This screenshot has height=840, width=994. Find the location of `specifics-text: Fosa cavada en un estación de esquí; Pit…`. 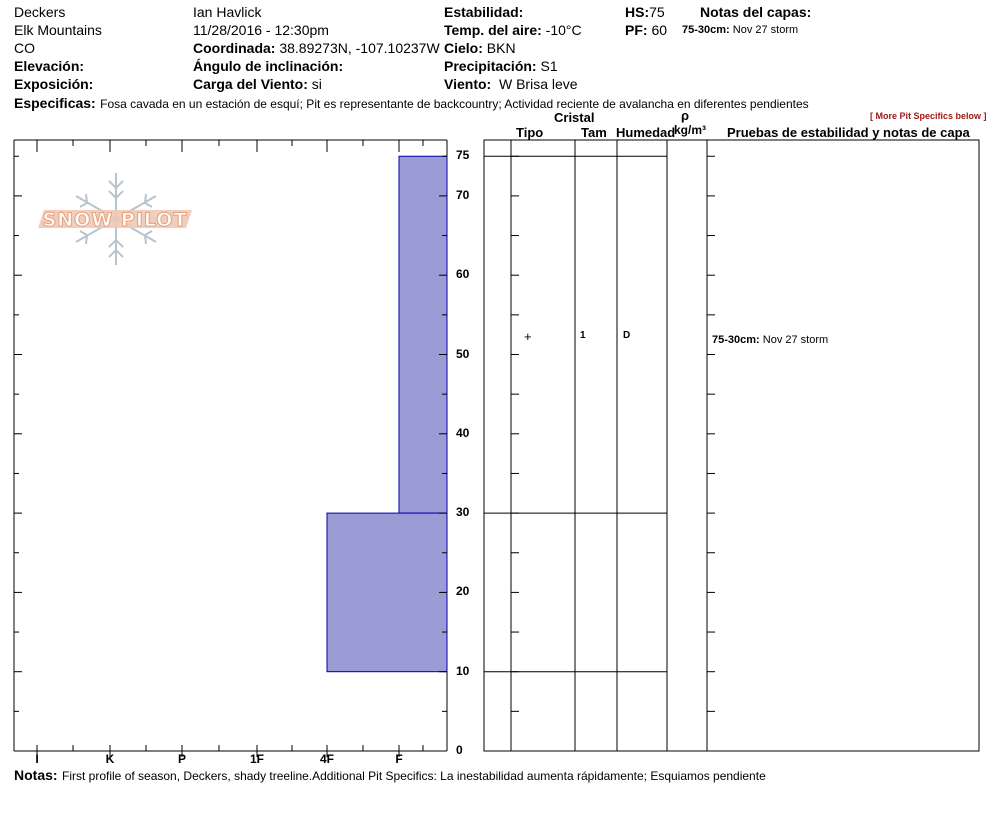

specifics-text: Fosa cavada en un estación de esquí; Pit… is located at coordinates (454, 104).